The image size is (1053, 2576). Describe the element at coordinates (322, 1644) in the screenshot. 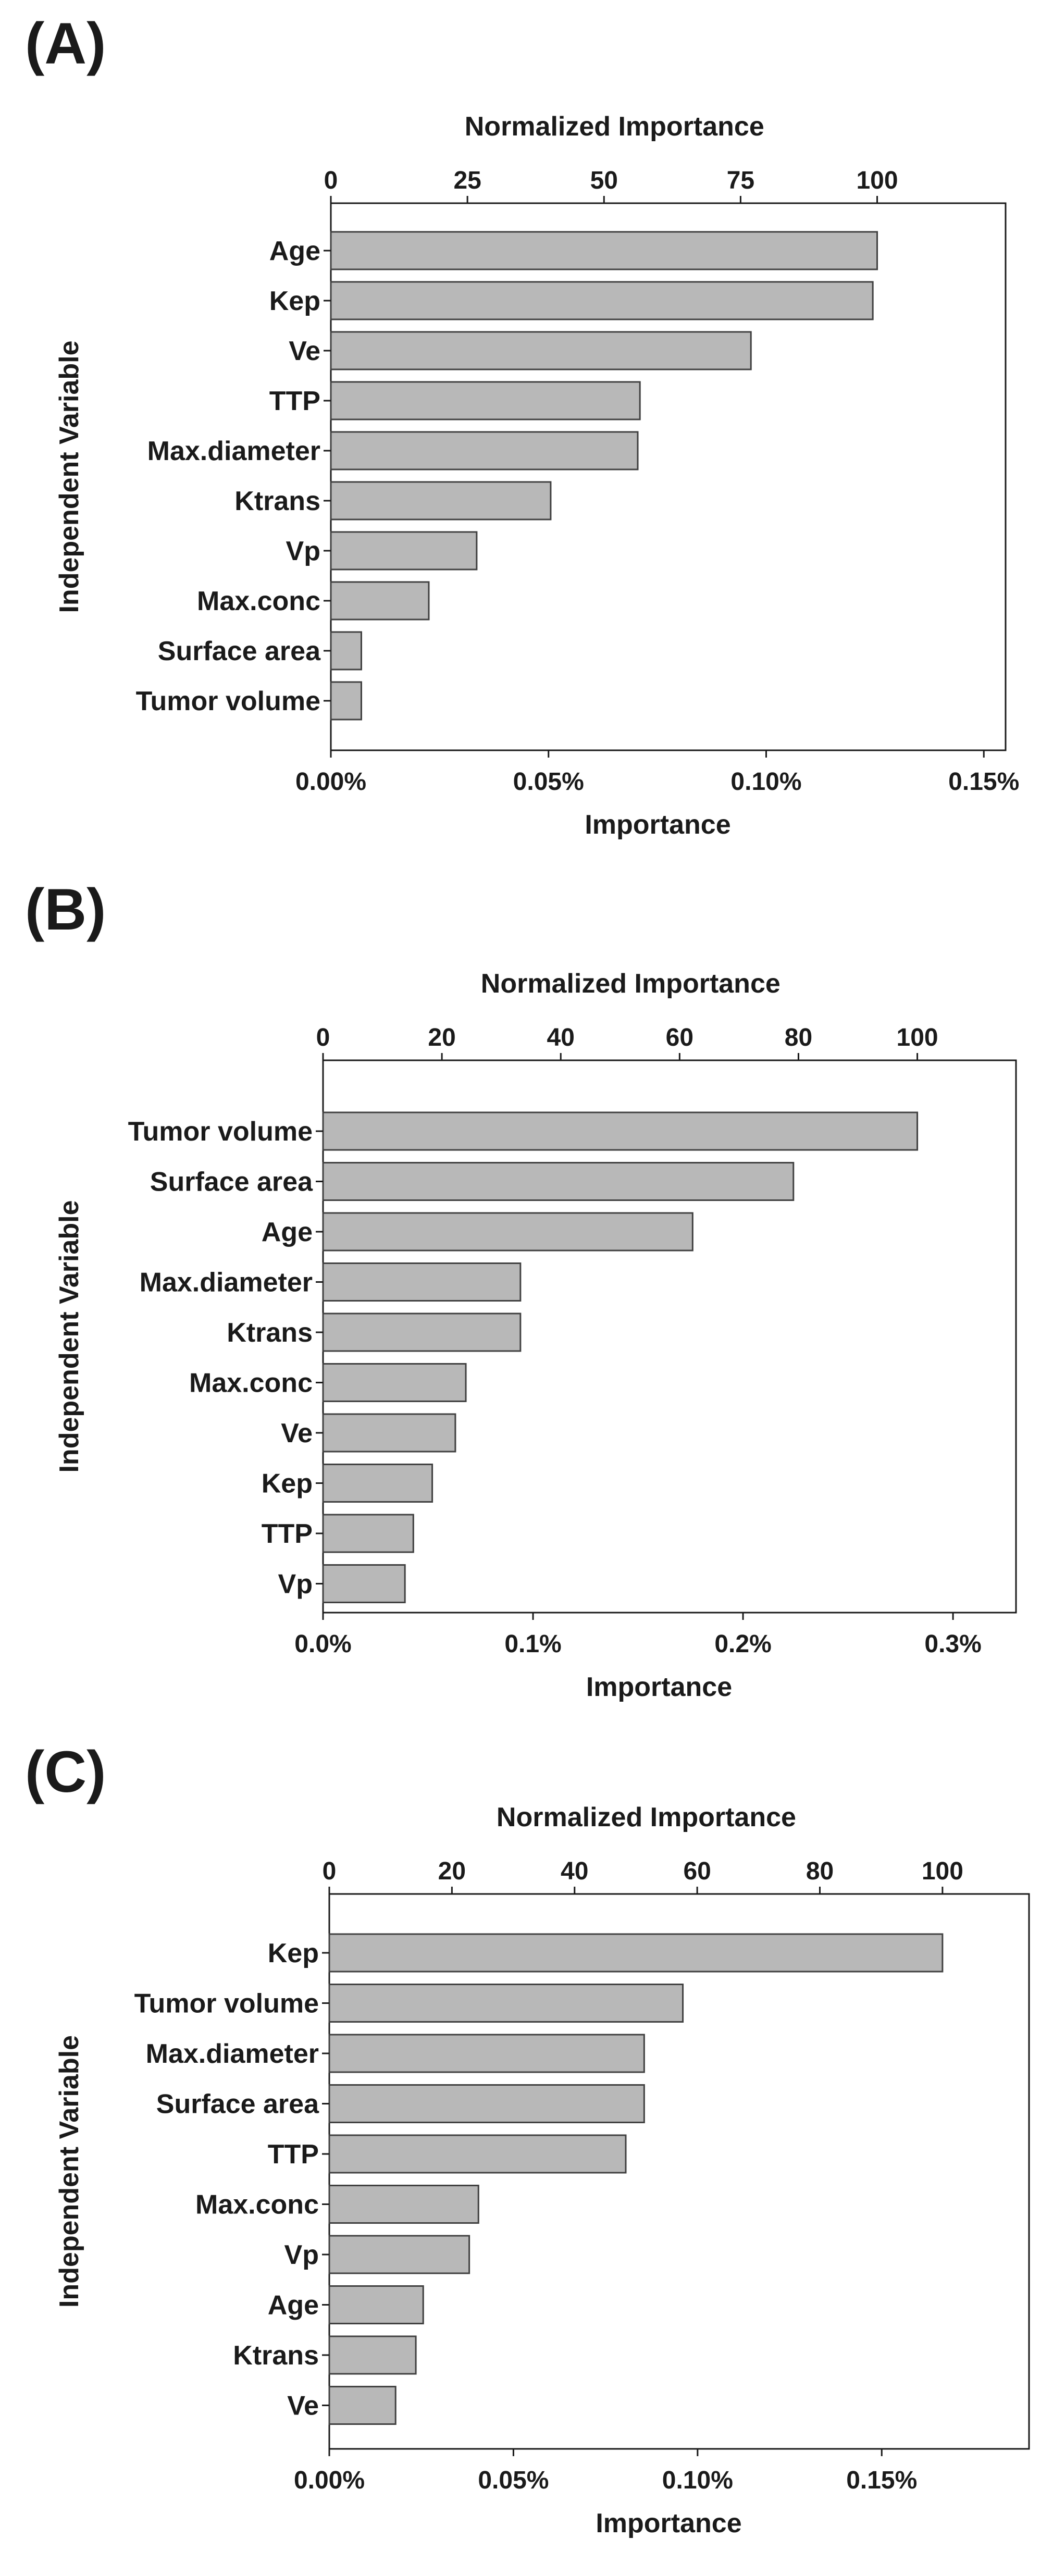

I see `x-axis-tick-label: 0.0%` at that location.